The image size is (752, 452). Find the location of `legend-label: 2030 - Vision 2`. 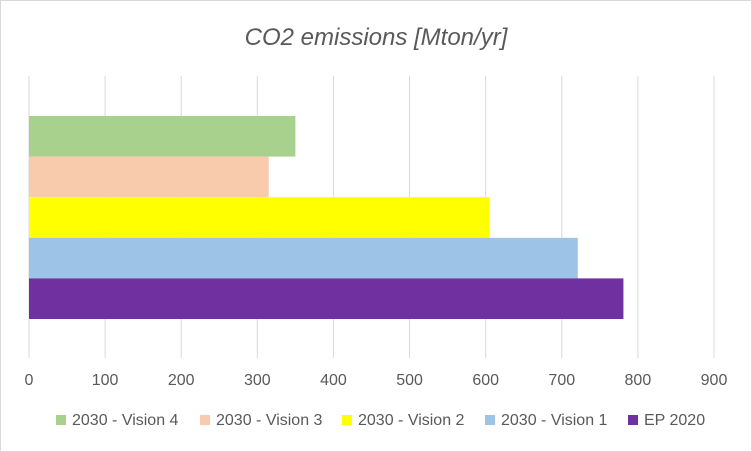

legend-label: 2030 - Vision 2 is located at coordinates (411, 420).